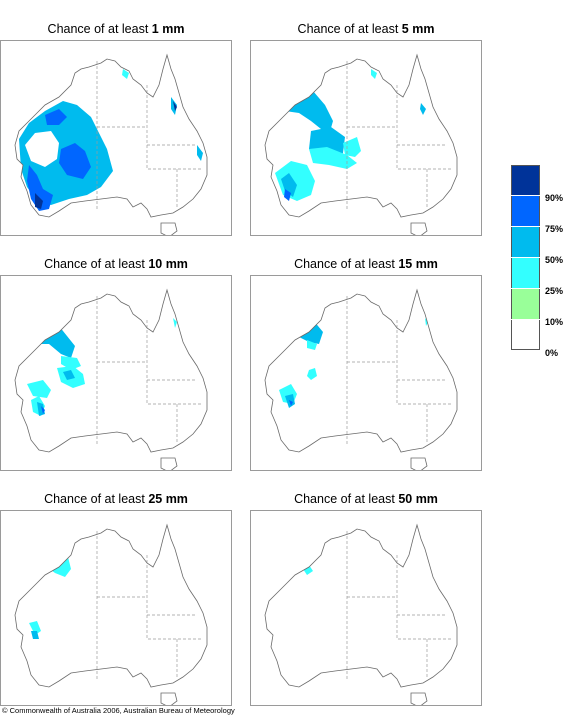  Describe the element at coordinates (366, 499) in the screenshot. I see `panel-title: Chance of at least 50 mm` at that location.